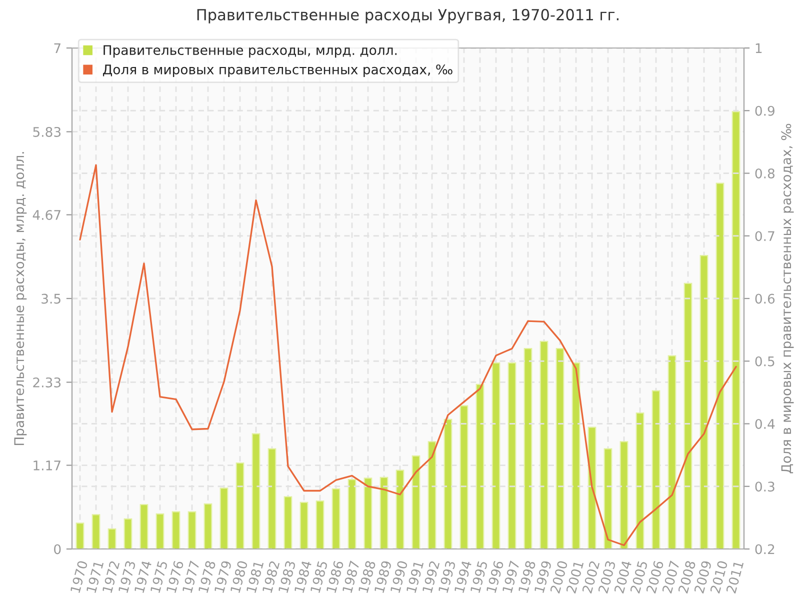 This screenshot has width=800, height=600. What do you see at coordinates (319, 577) in the screenshot?
I see `x-tick-label: 1985` at bounding box center [319, 577].